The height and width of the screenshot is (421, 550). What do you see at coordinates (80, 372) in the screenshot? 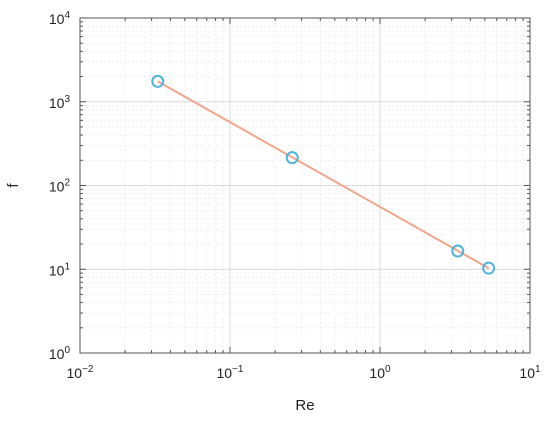
I see `x-tick-label: 10⁻²` at bounding box center [80, 372].